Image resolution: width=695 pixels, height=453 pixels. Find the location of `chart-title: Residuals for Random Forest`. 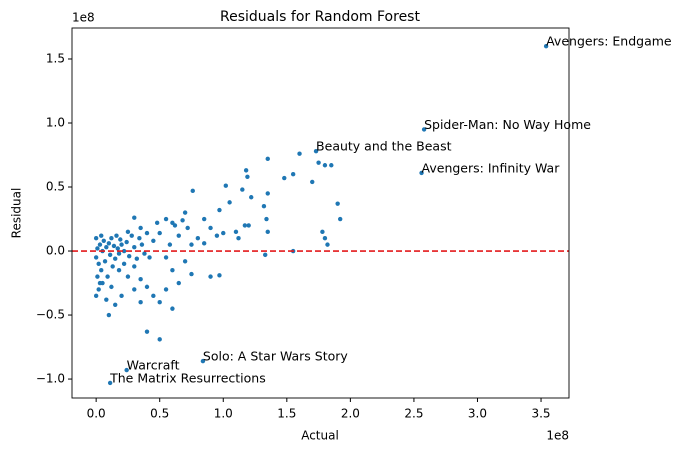

chart-title: Residuals for Random Forest is located at coordinates (320, 17).